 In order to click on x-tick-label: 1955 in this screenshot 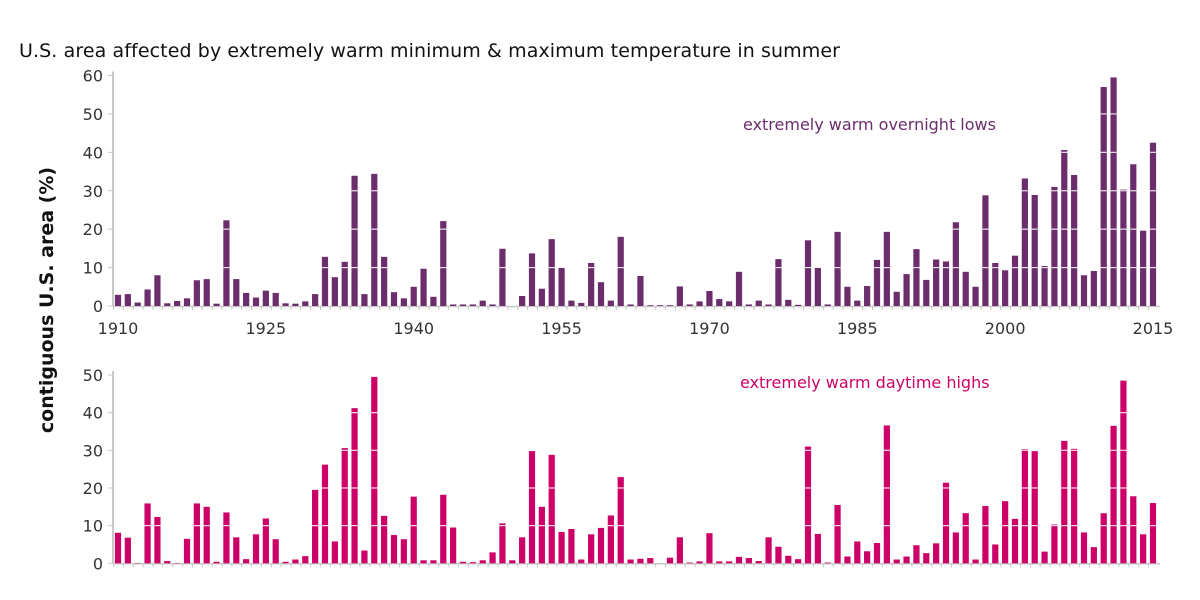, I will do `click(561, 328)`.